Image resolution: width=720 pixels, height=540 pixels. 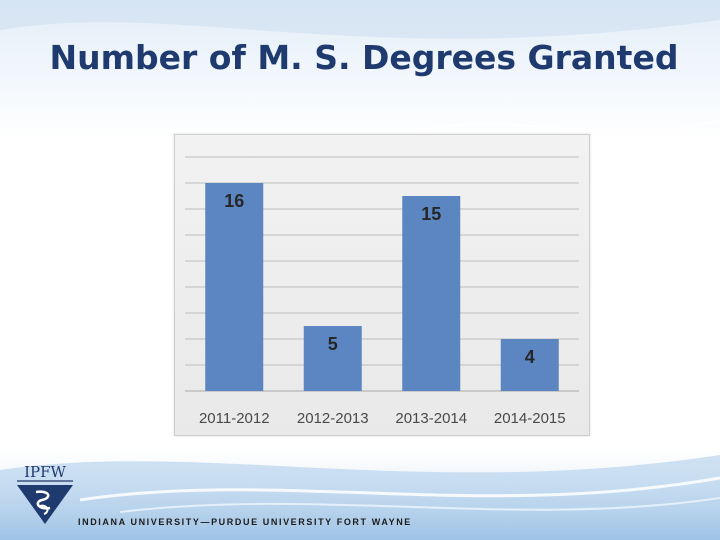 I want to click on bar-2011-2012, so click(x=234, y=287).